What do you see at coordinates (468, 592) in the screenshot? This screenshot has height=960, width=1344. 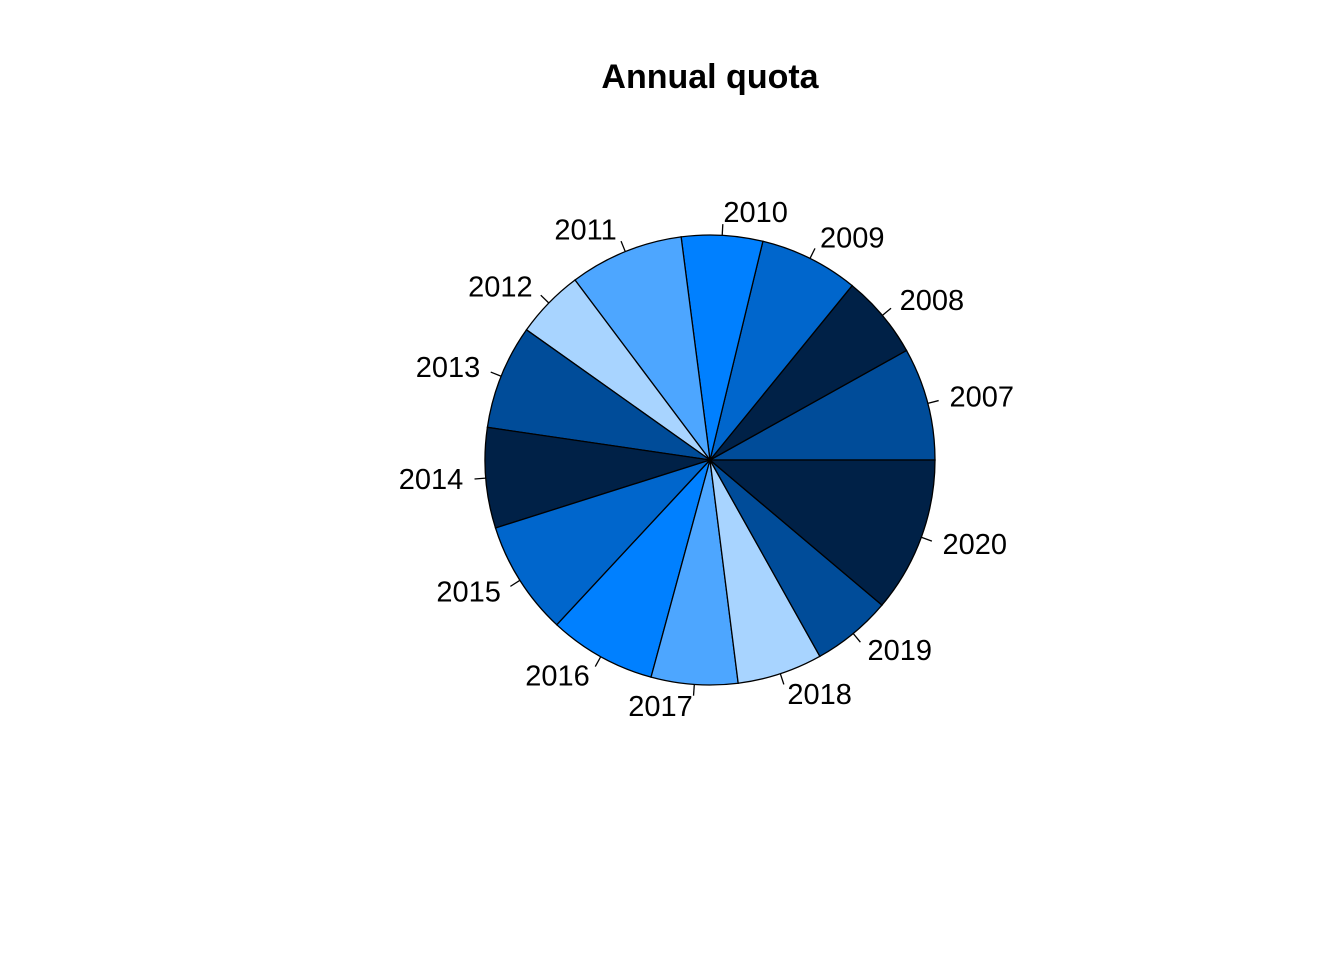 I see `pie-label-2015: 2015` at bounding box center [468, 592].